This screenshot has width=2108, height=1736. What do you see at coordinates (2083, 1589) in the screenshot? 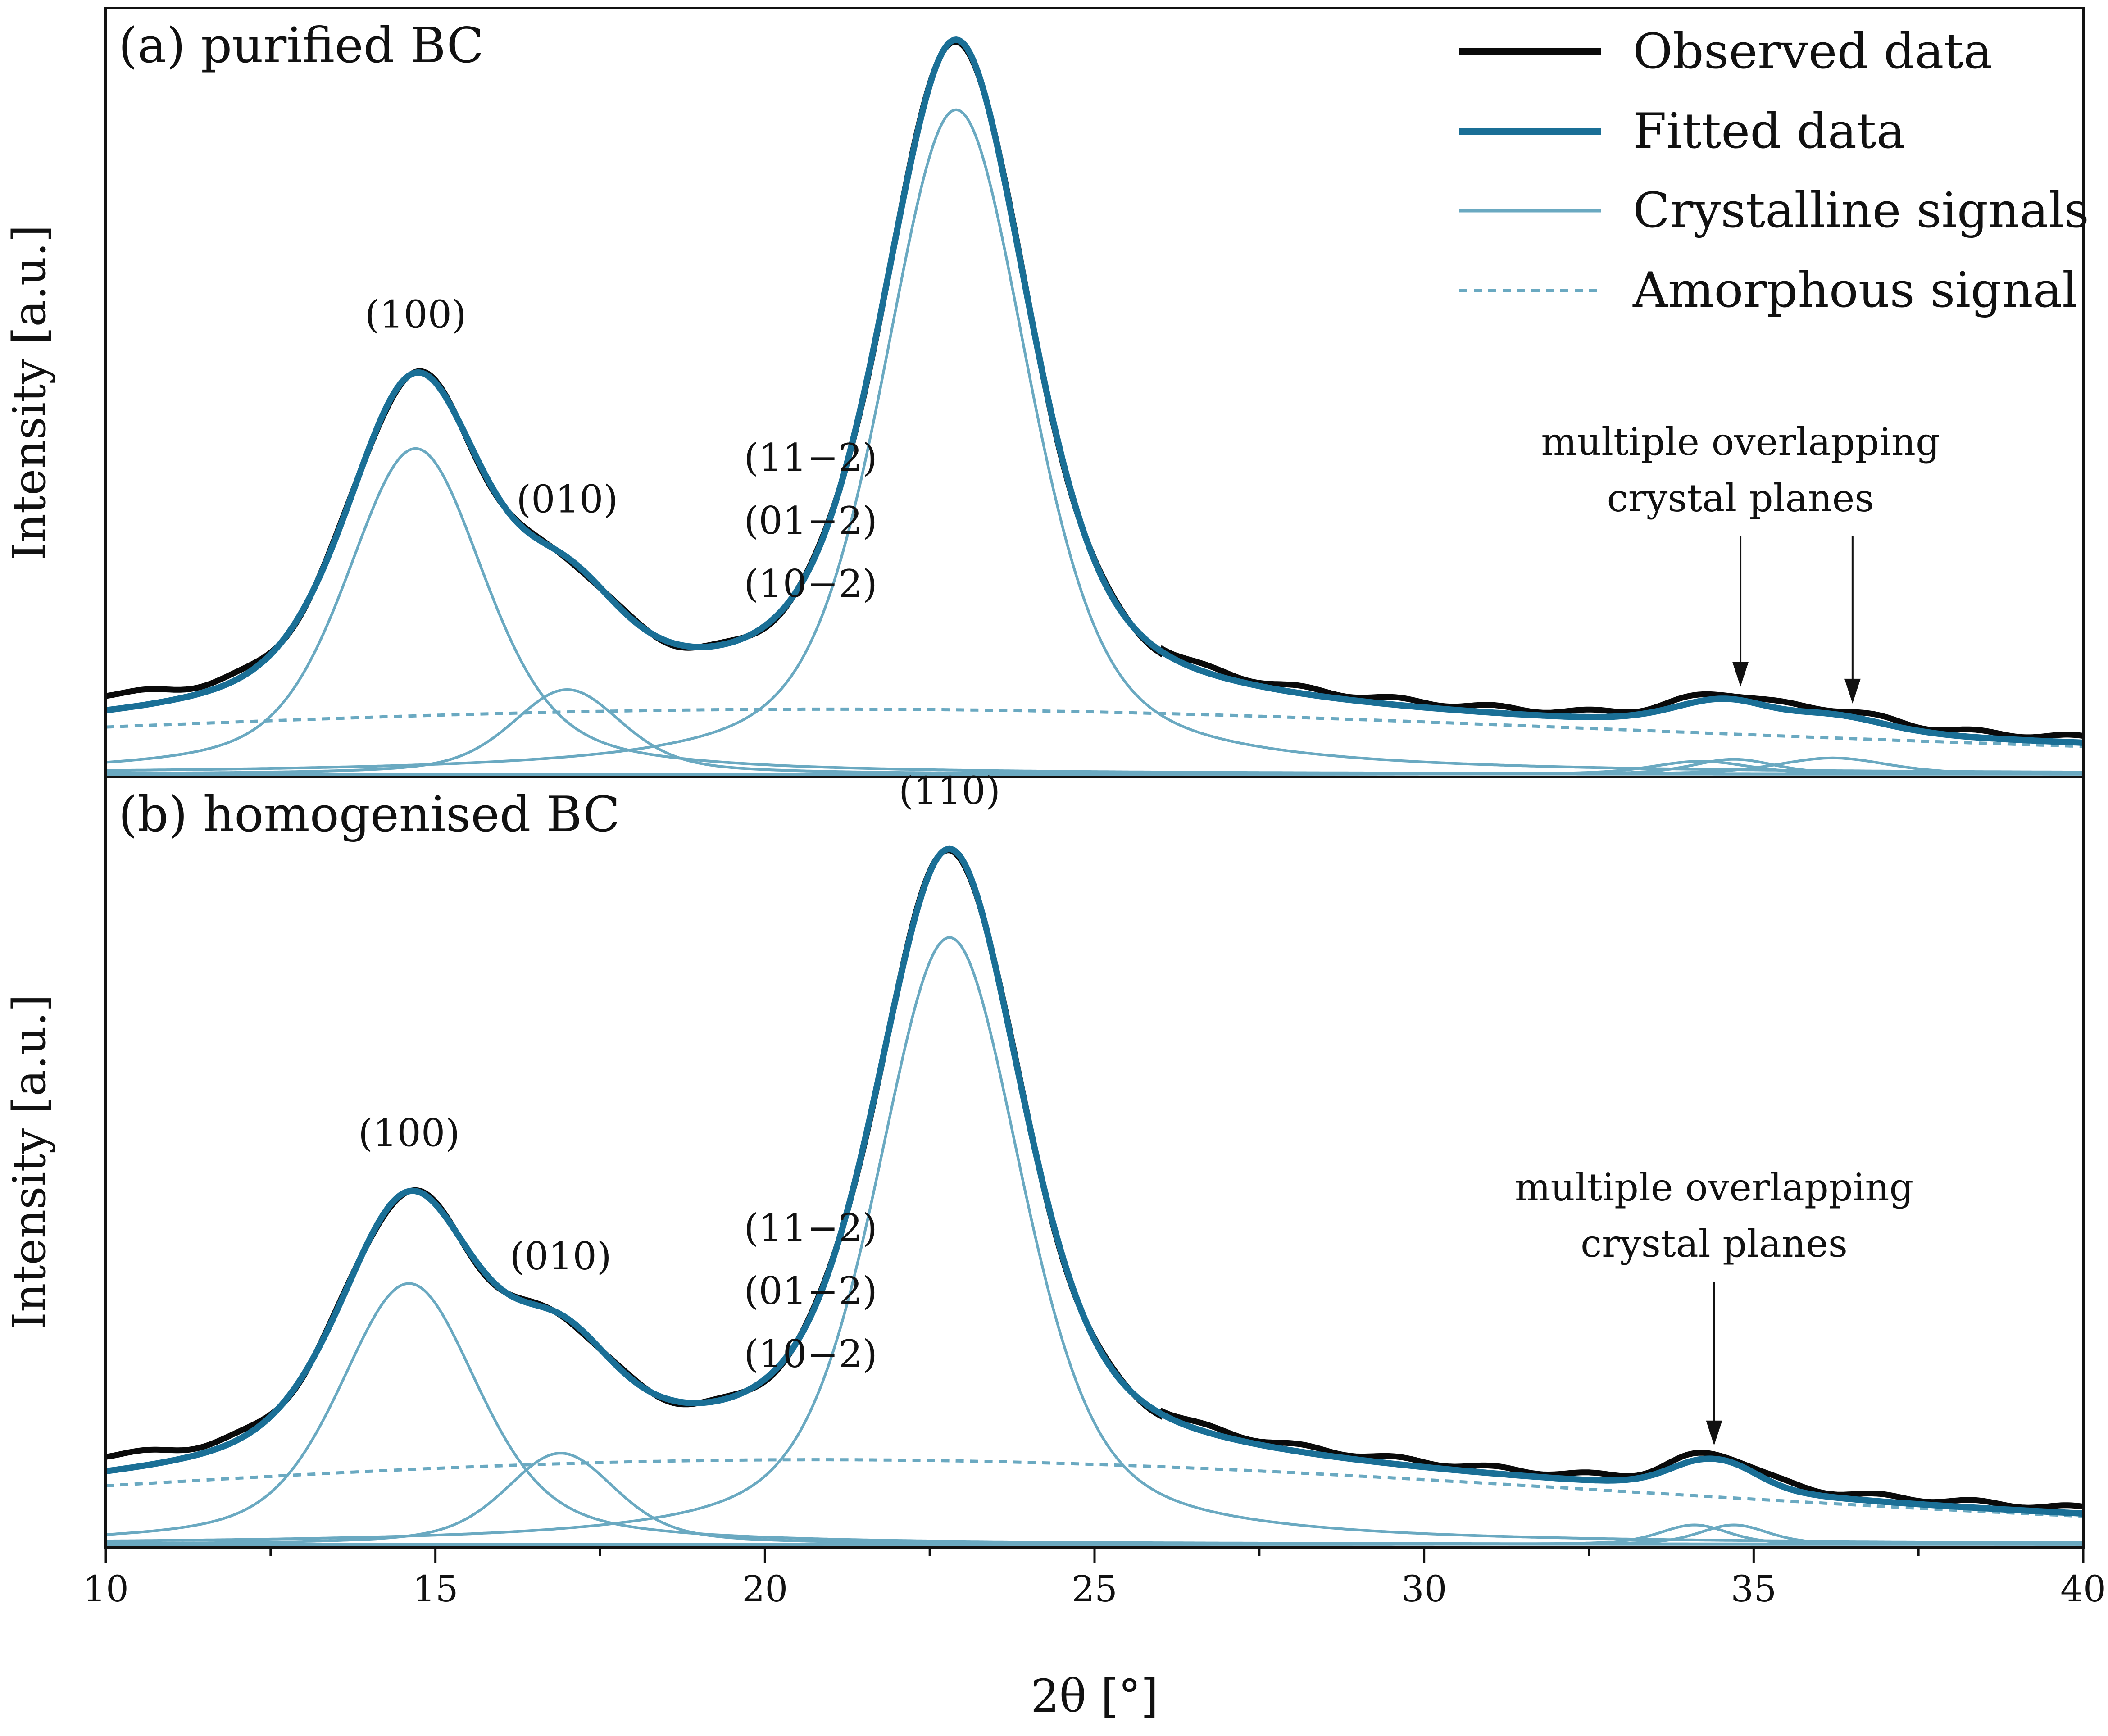
I see `x-tick-label-40: 40` at bounding box center [2083, 1589].